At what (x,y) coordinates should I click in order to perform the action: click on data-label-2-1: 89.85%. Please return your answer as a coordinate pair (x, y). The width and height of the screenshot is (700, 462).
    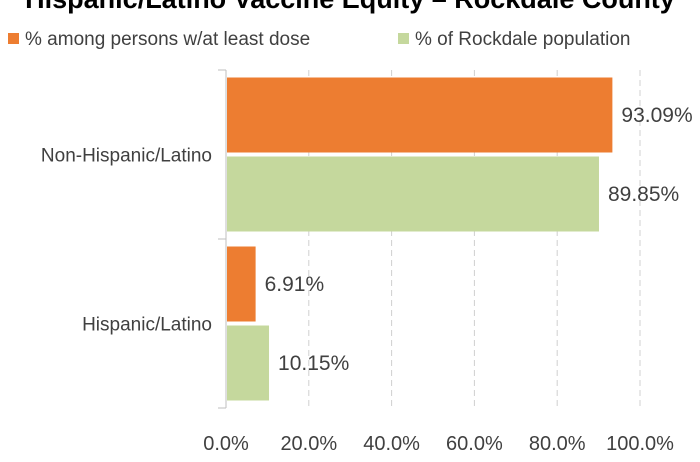
    Looking at the image, I should click on (643, 194).